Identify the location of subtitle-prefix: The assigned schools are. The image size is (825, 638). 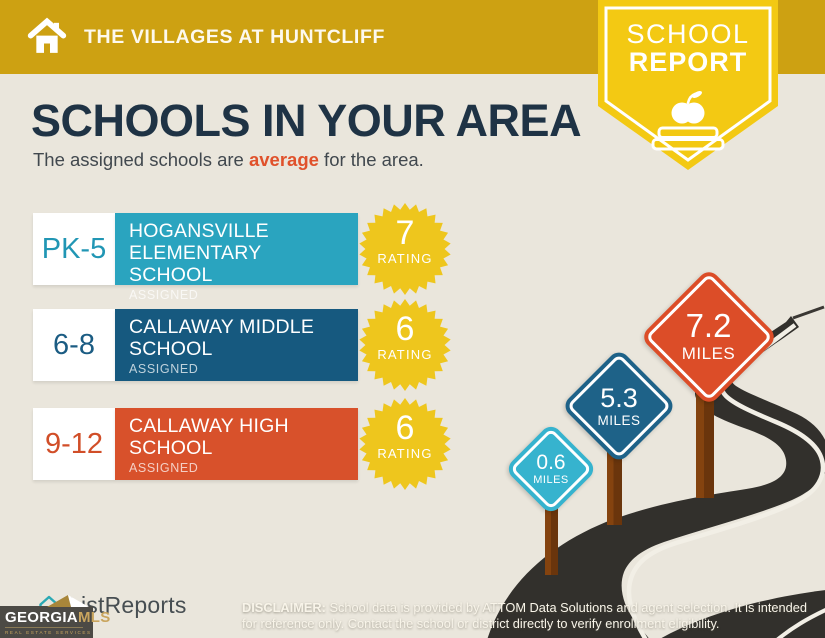
(141, 159).